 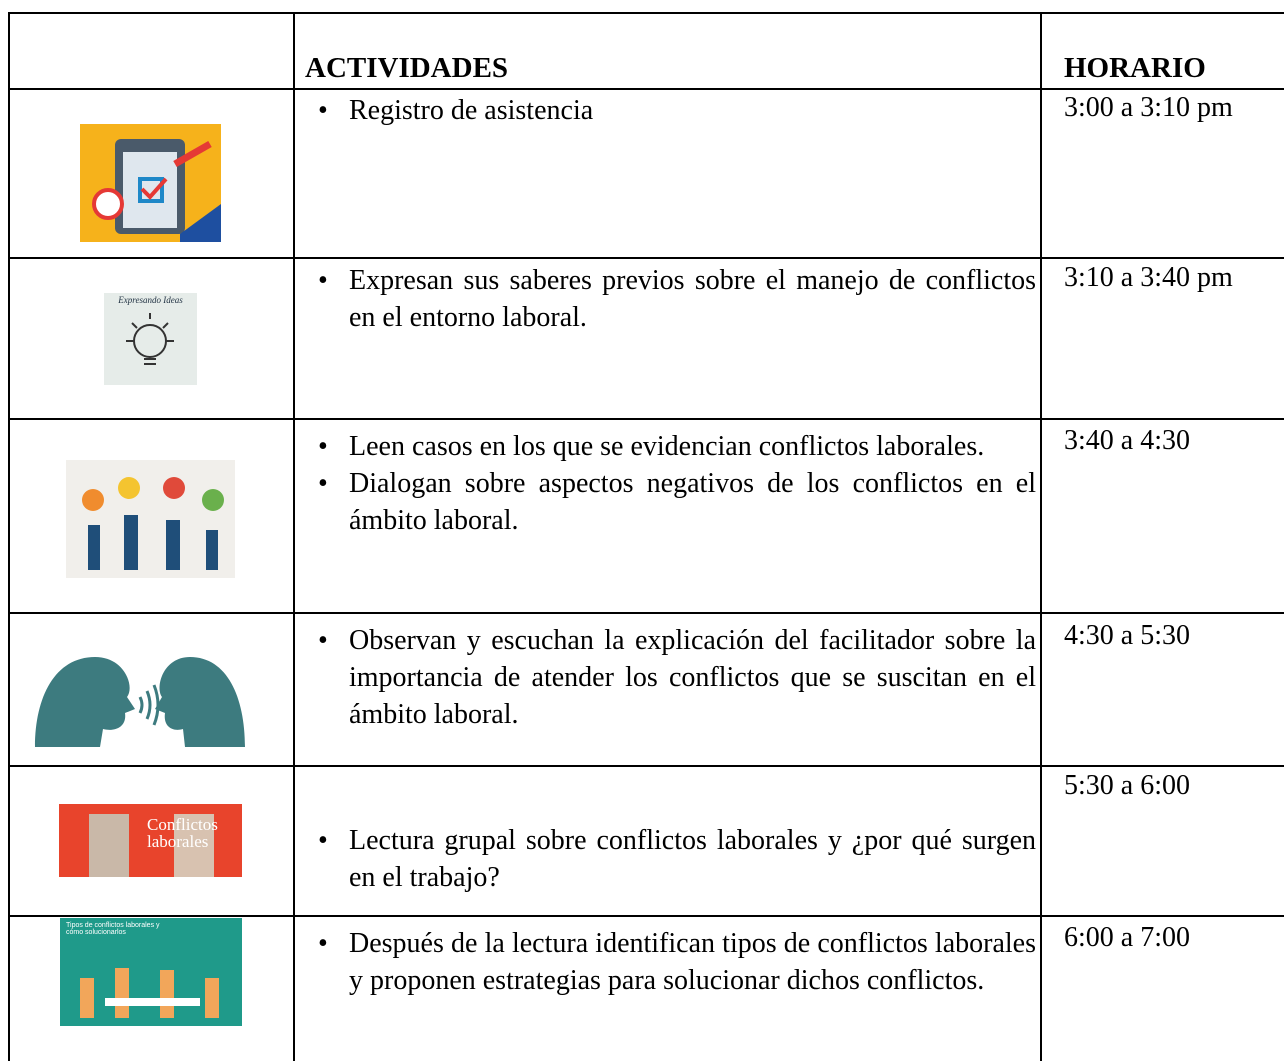 I want to click on schedule: 3:10 a 3:40 pm, so click(x=1148, y=277).